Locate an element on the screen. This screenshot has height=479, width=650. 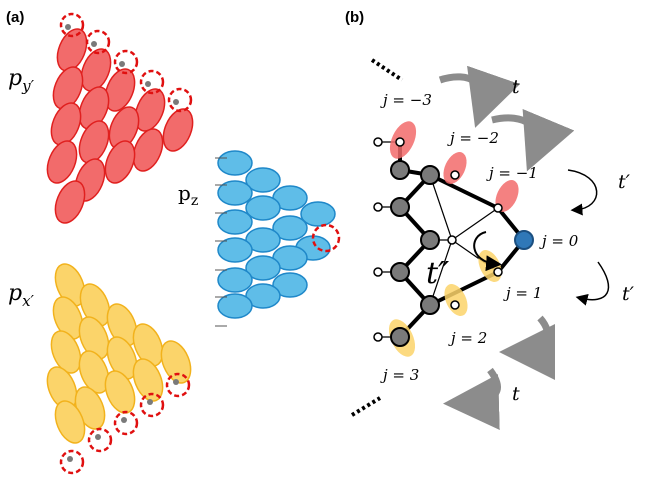
pz-label: pz is located at coordinates (188, 195).